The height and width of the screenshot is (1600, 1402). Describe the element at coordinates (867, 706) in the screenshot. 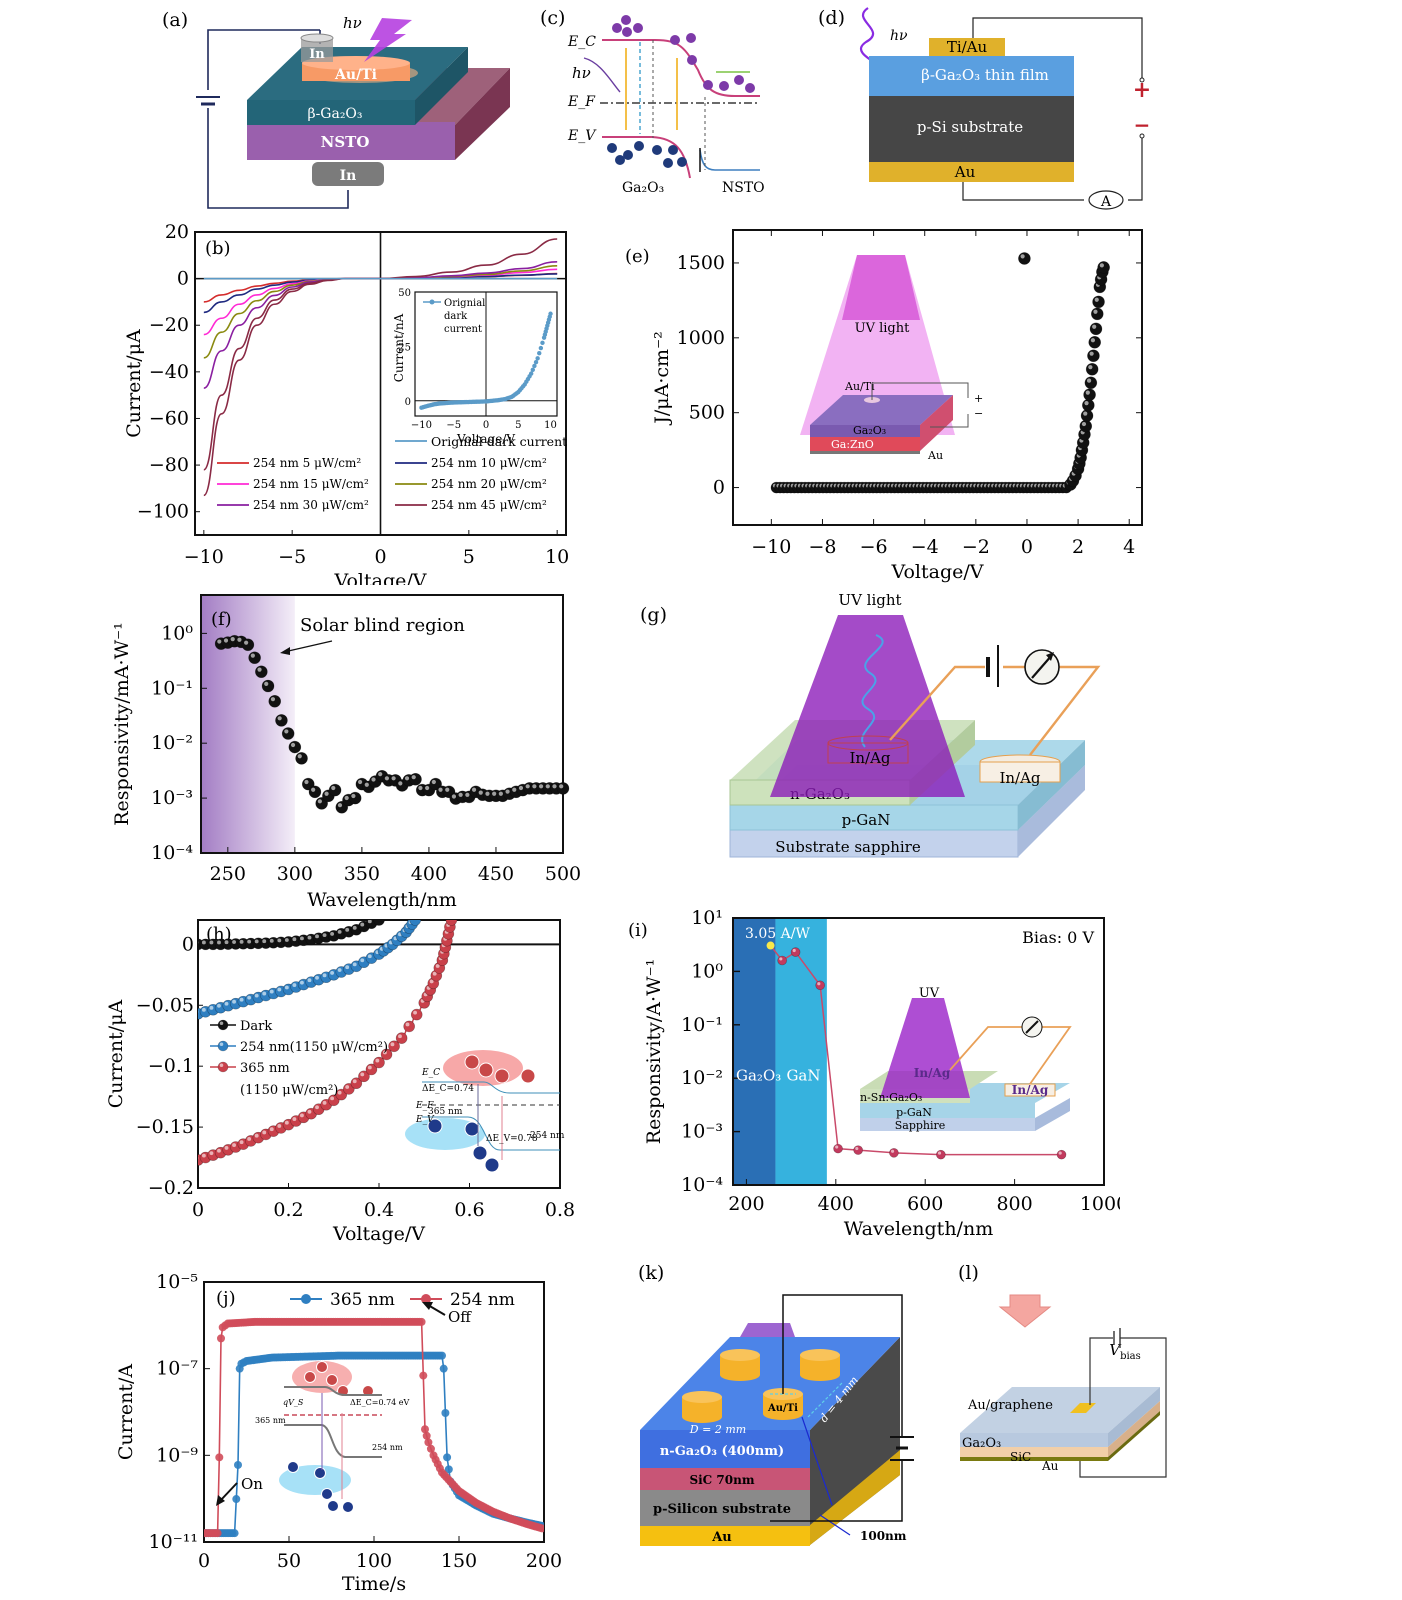

I see `uv-light-cone` at that location.